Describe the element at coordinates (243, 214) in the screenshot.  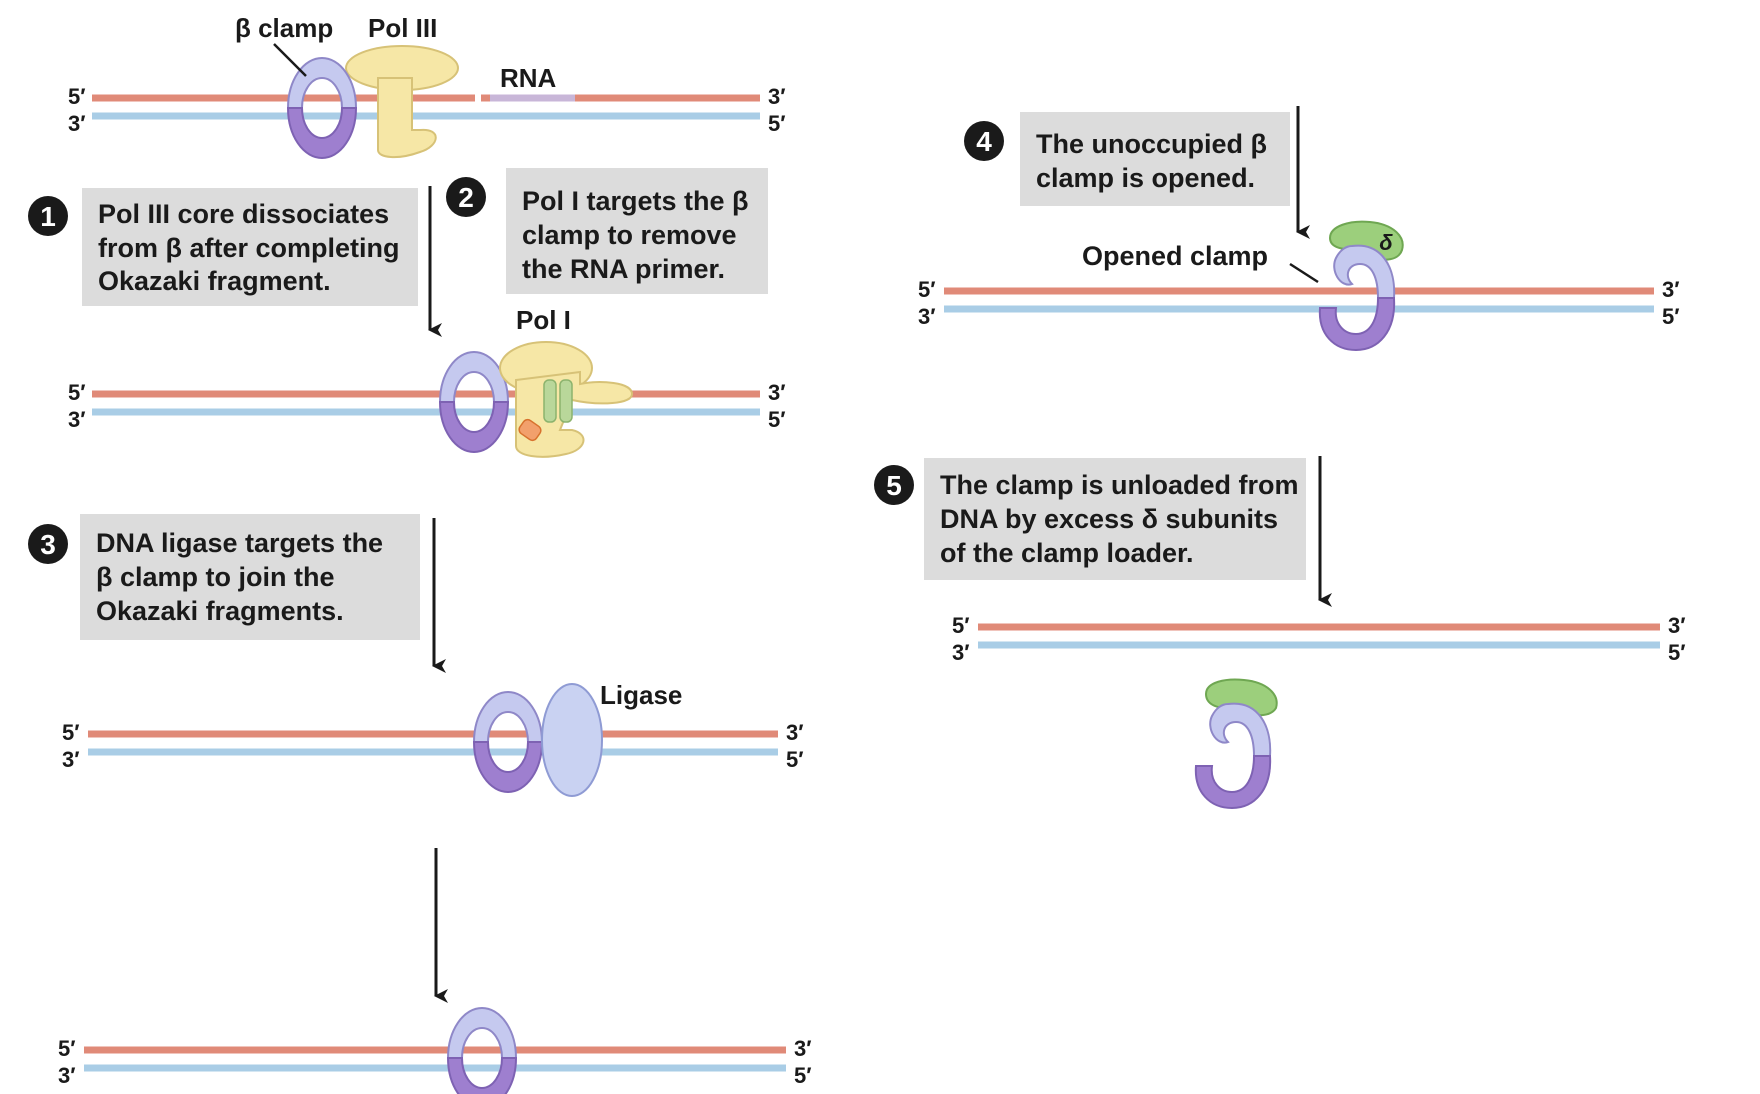
I see `step-text-line: Pol III core dissociates` at that location.